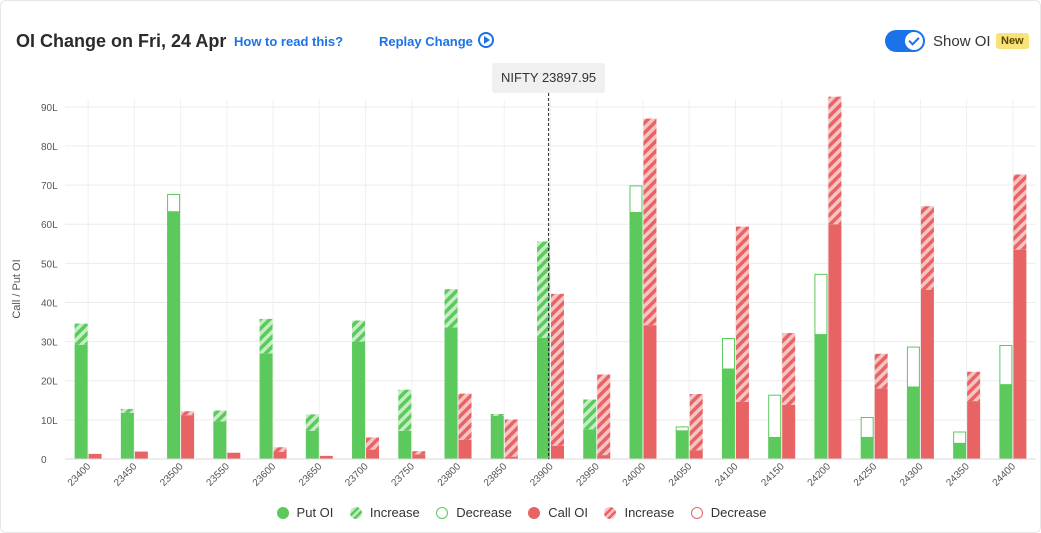 This screenshot has width=1041, height=533. I want to click on x-tick-label: 24350, so click(958, 475).